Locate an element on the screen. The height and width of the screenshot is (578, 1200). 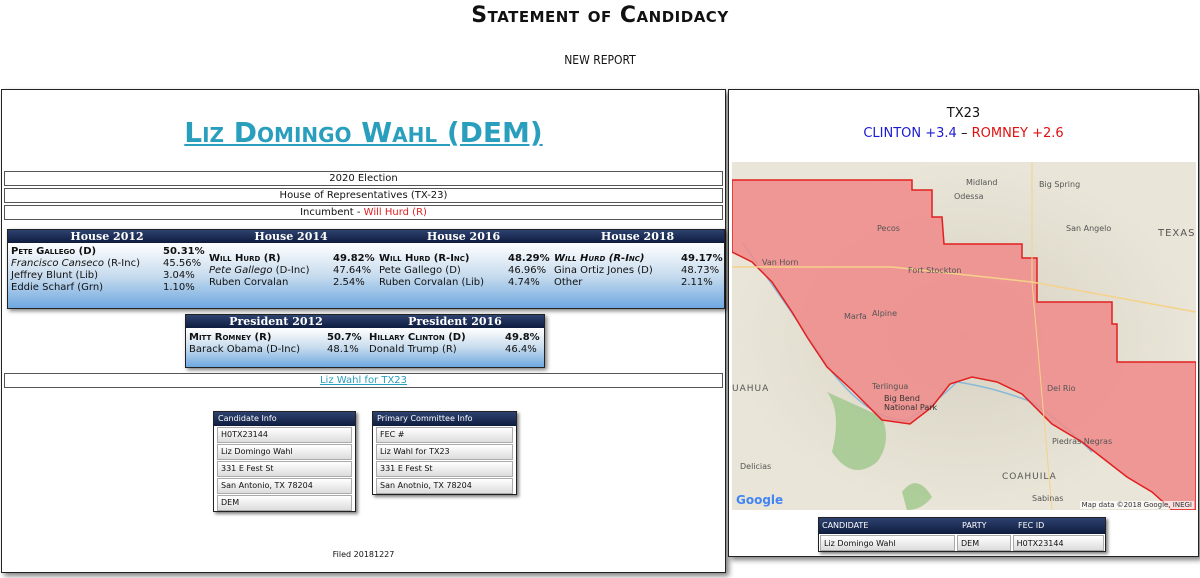
result-row: Pete Gallego (D) 50.31% is located at coordinates (108, 251).